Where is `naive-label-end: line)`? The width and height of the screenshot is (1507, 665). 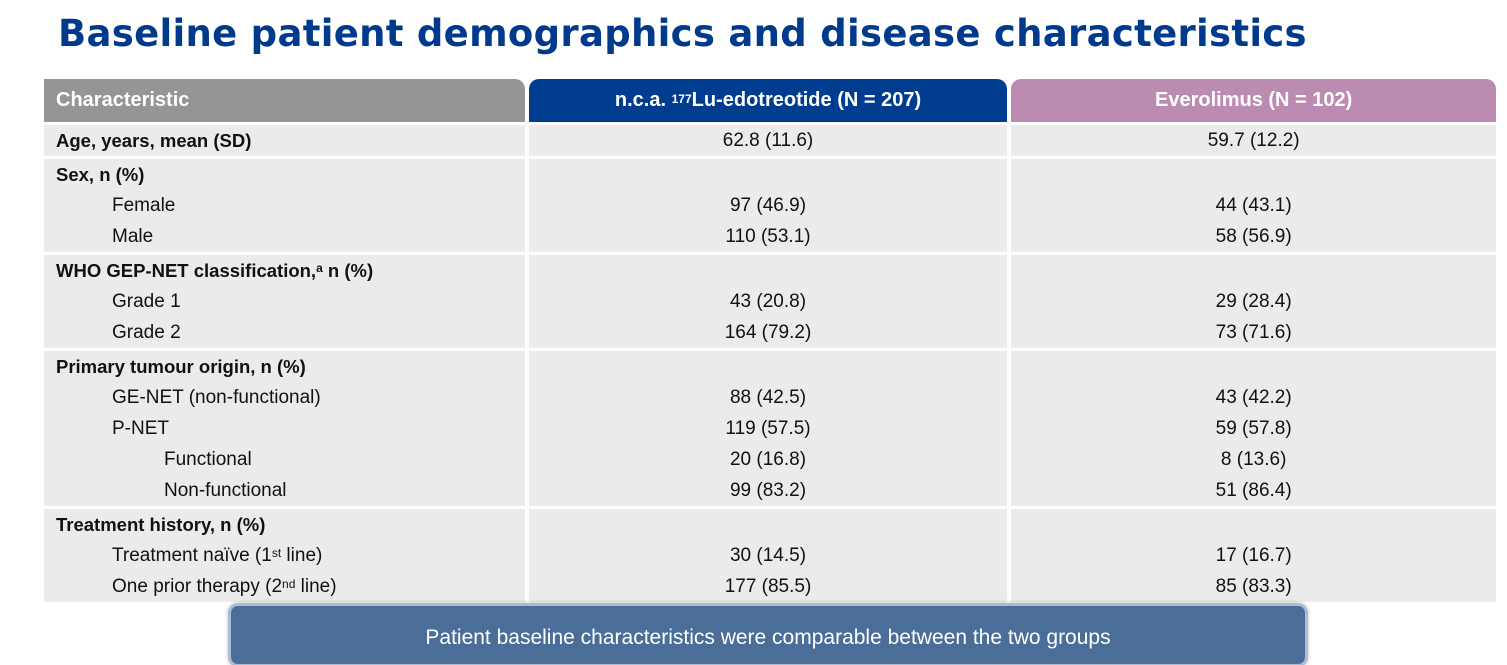 naive-label-end: line) is located at coordinates (302, 555).